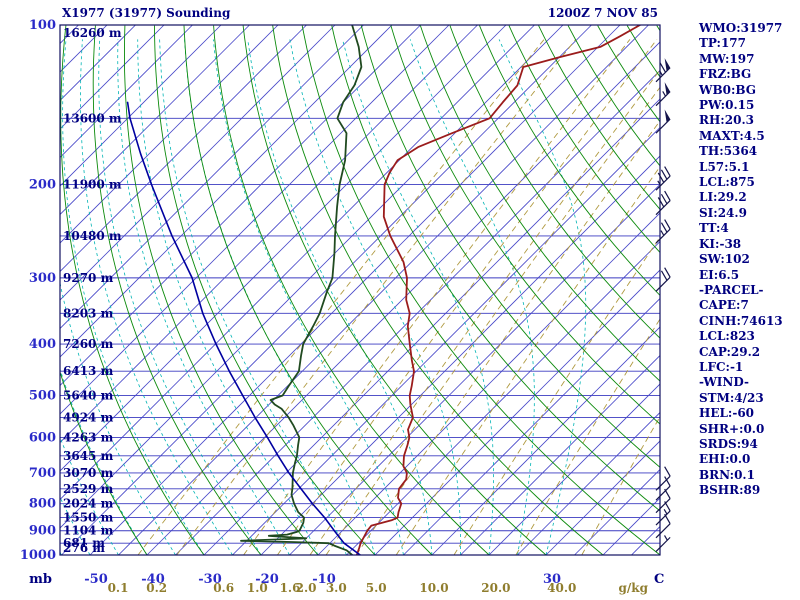  What do you see at coordinates (92, 118) in the screenshot?
I see `axis-label: 13600 m` at bounding box center [92, 118].